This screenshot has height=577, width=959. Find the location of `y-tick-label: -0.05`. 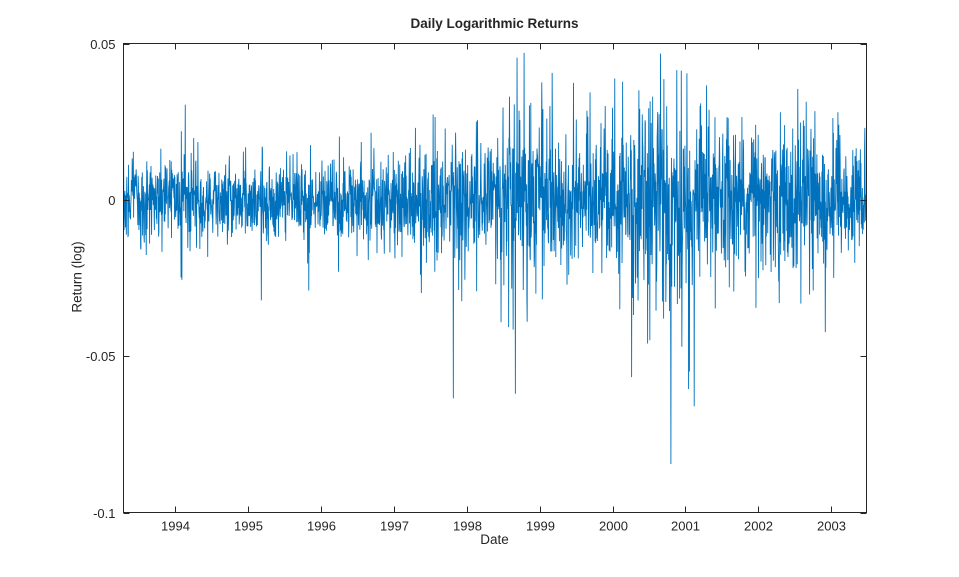

y-tick-label: -0.05 is located at coordinates (101, 356).